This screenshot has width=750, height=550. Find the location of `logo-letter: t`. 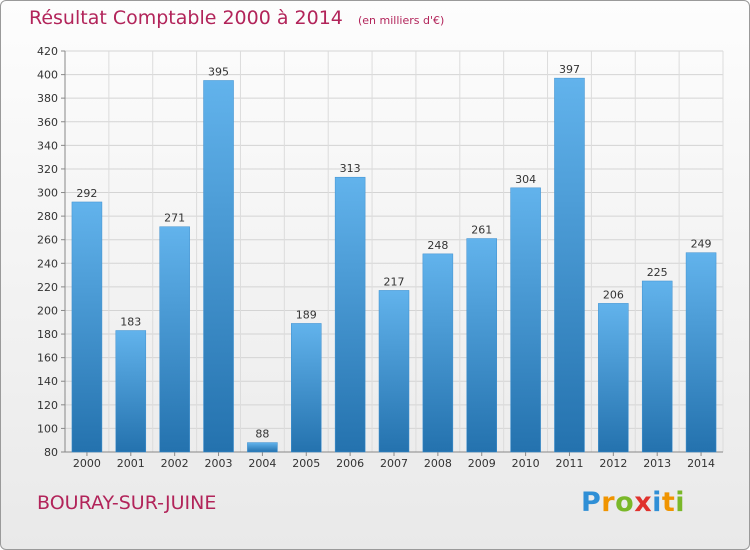

logo-letter: t is located at coordinates (668, 502).